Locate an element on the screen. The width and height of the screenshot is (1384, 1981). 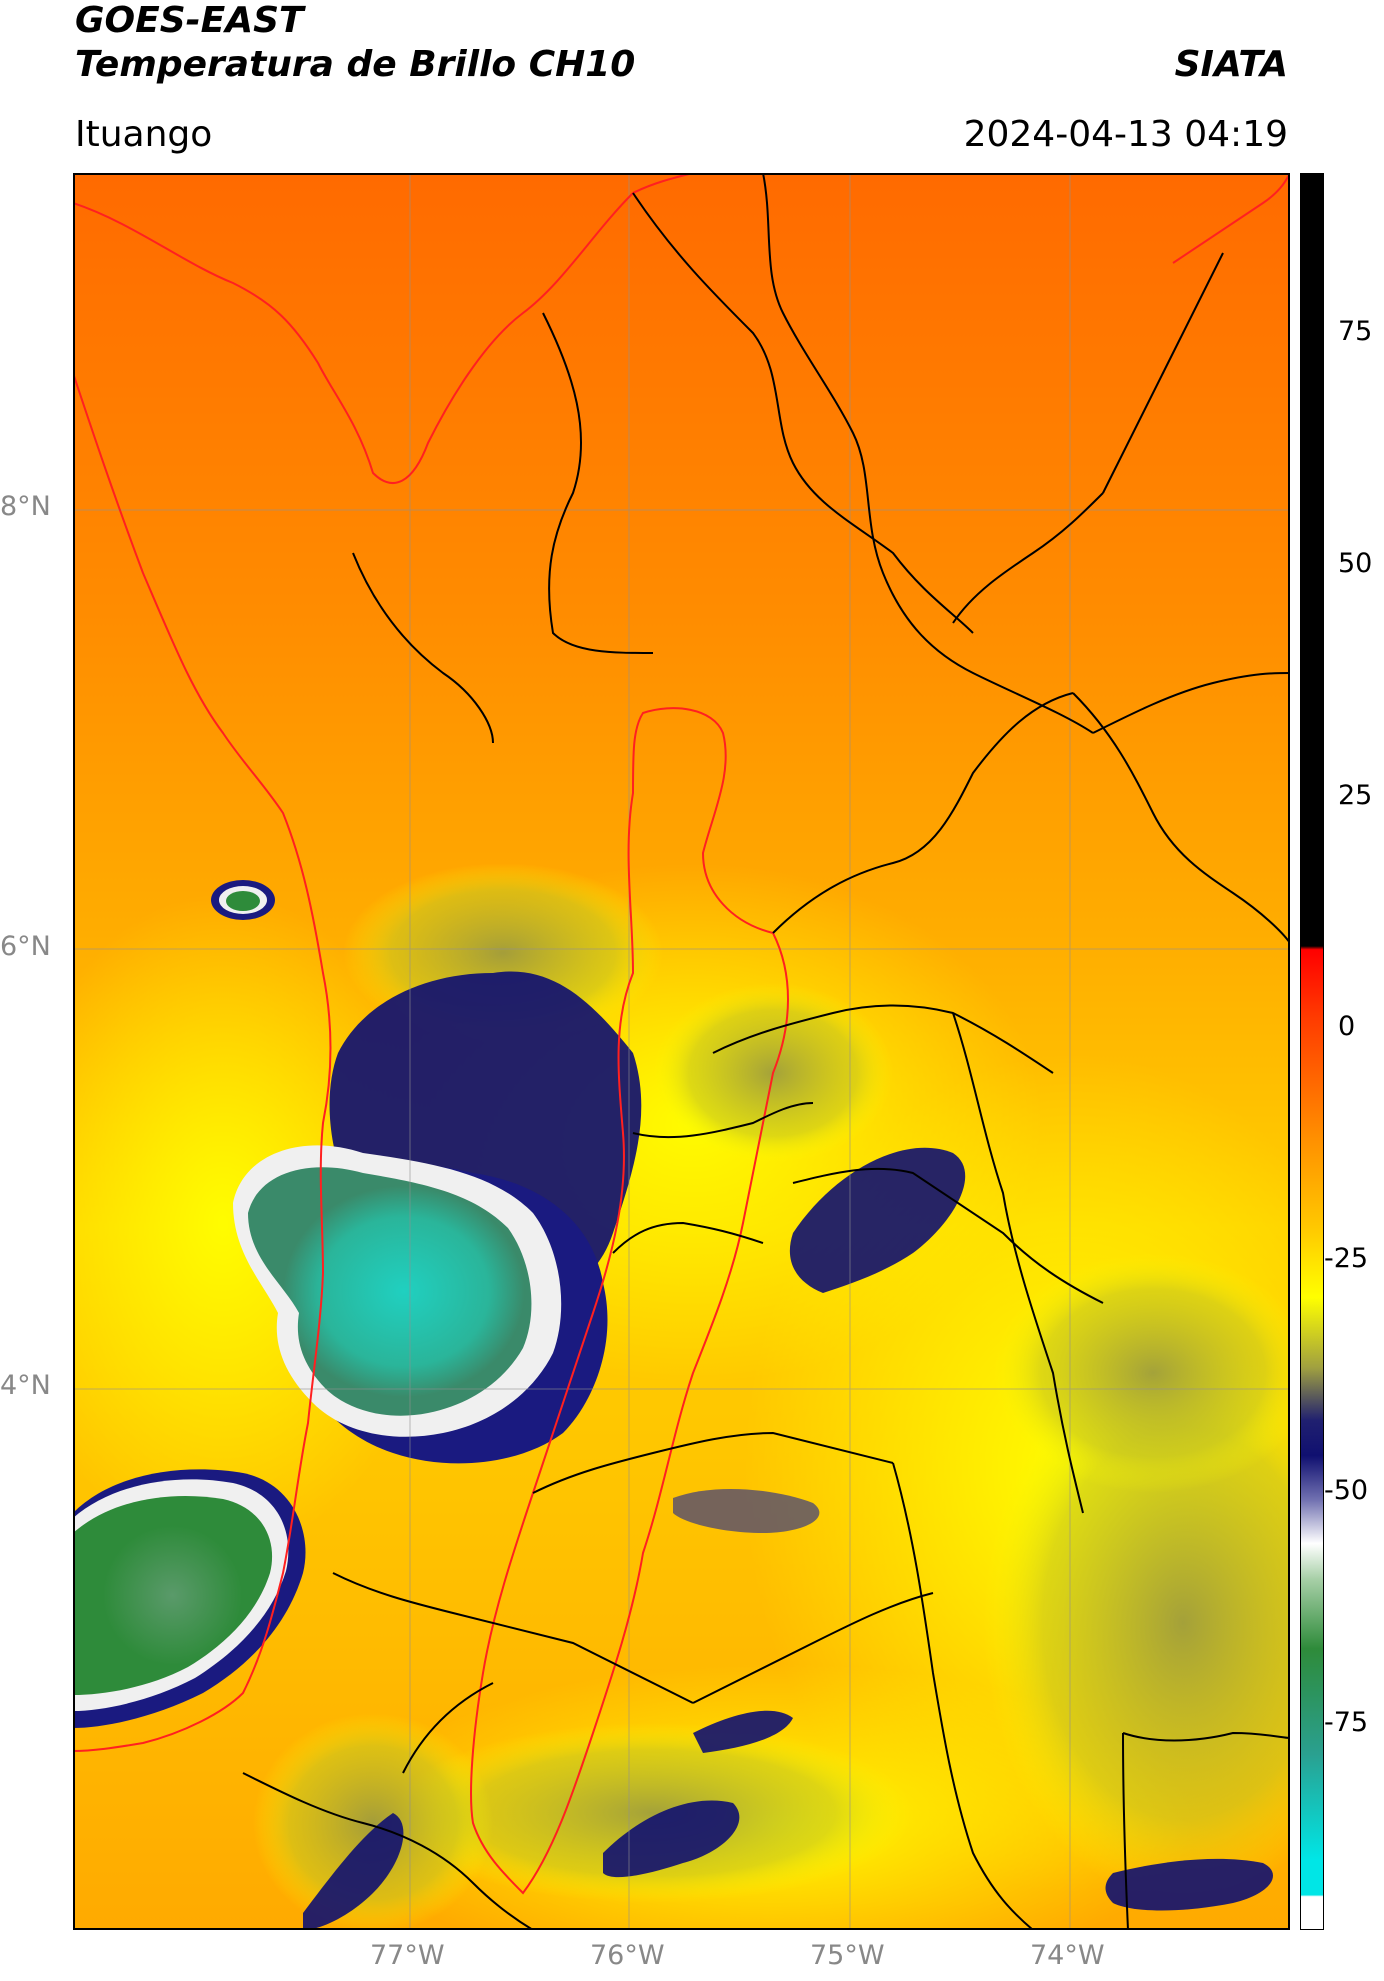
border-risaralda is located at coordinates (688, 1237).